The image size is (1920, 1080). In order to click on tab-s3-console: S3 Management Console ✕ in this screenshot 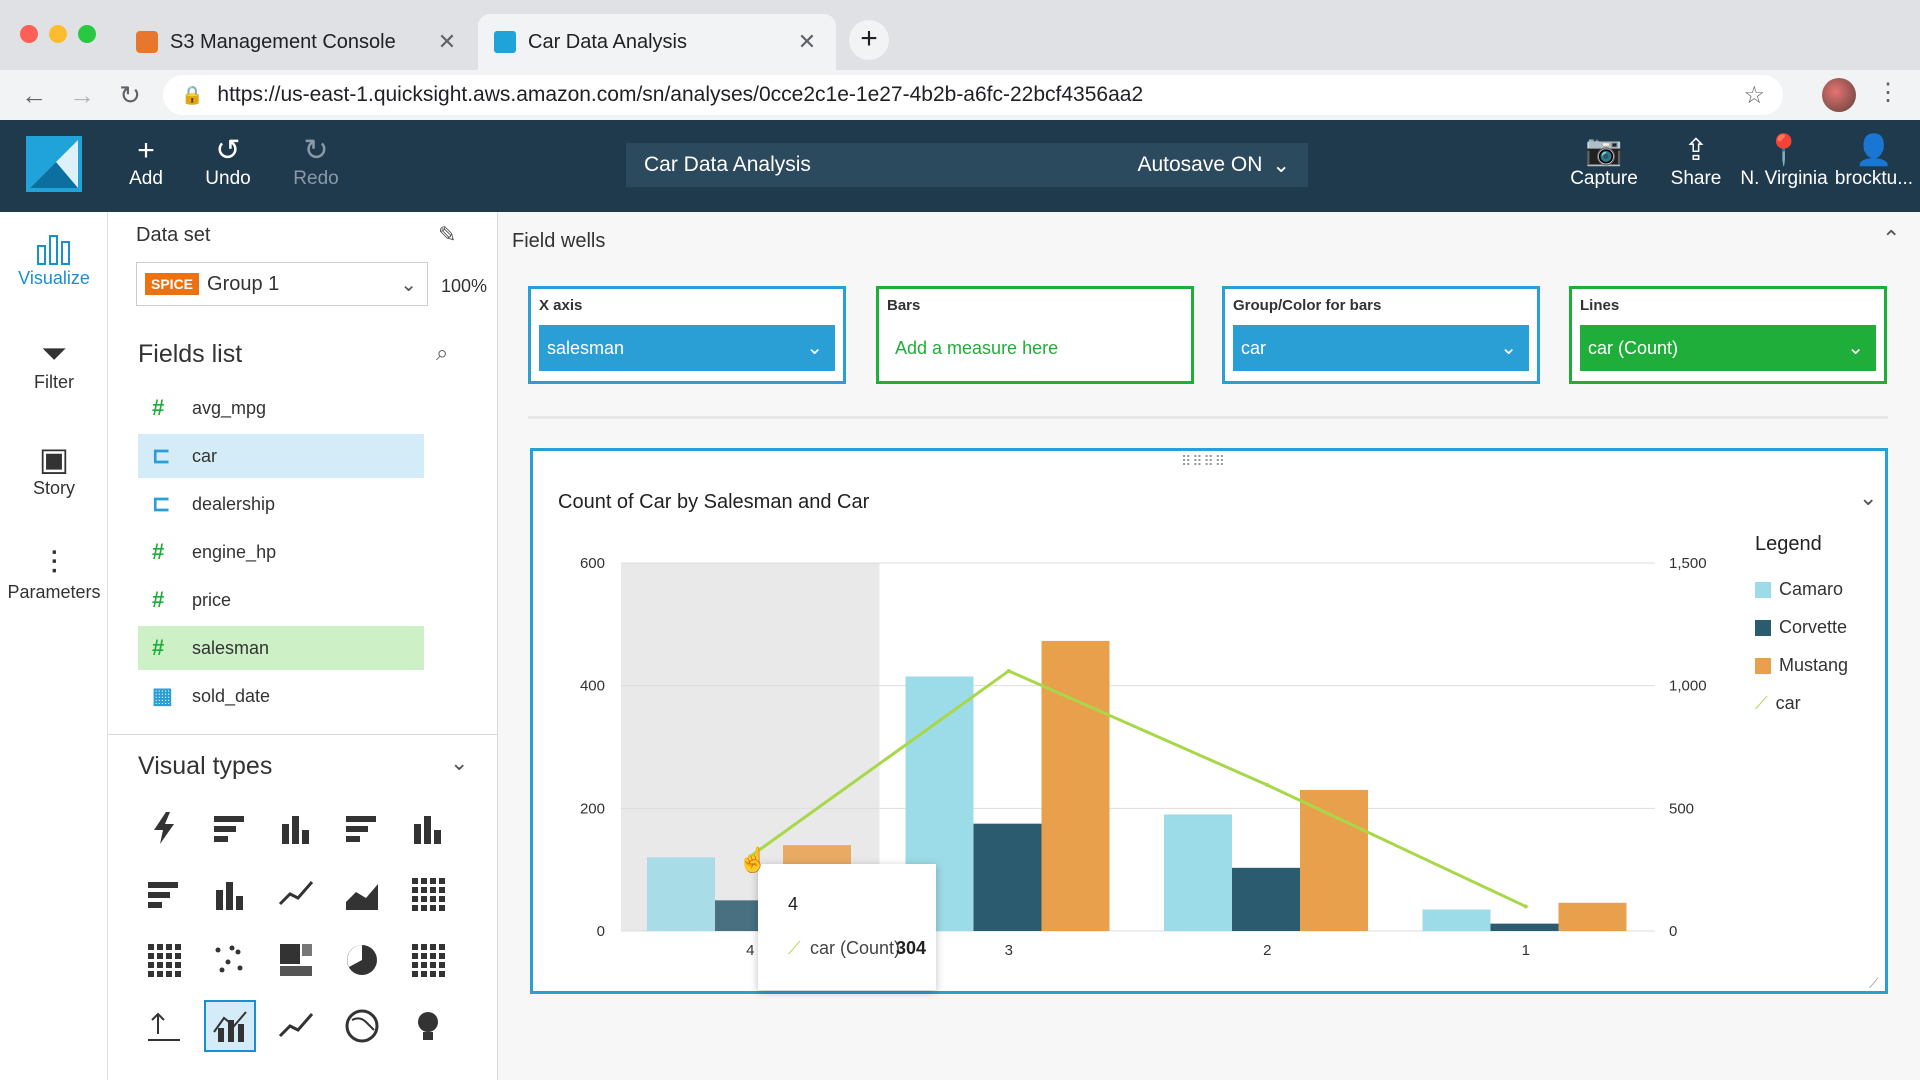, I will do `click(298, 42)`.